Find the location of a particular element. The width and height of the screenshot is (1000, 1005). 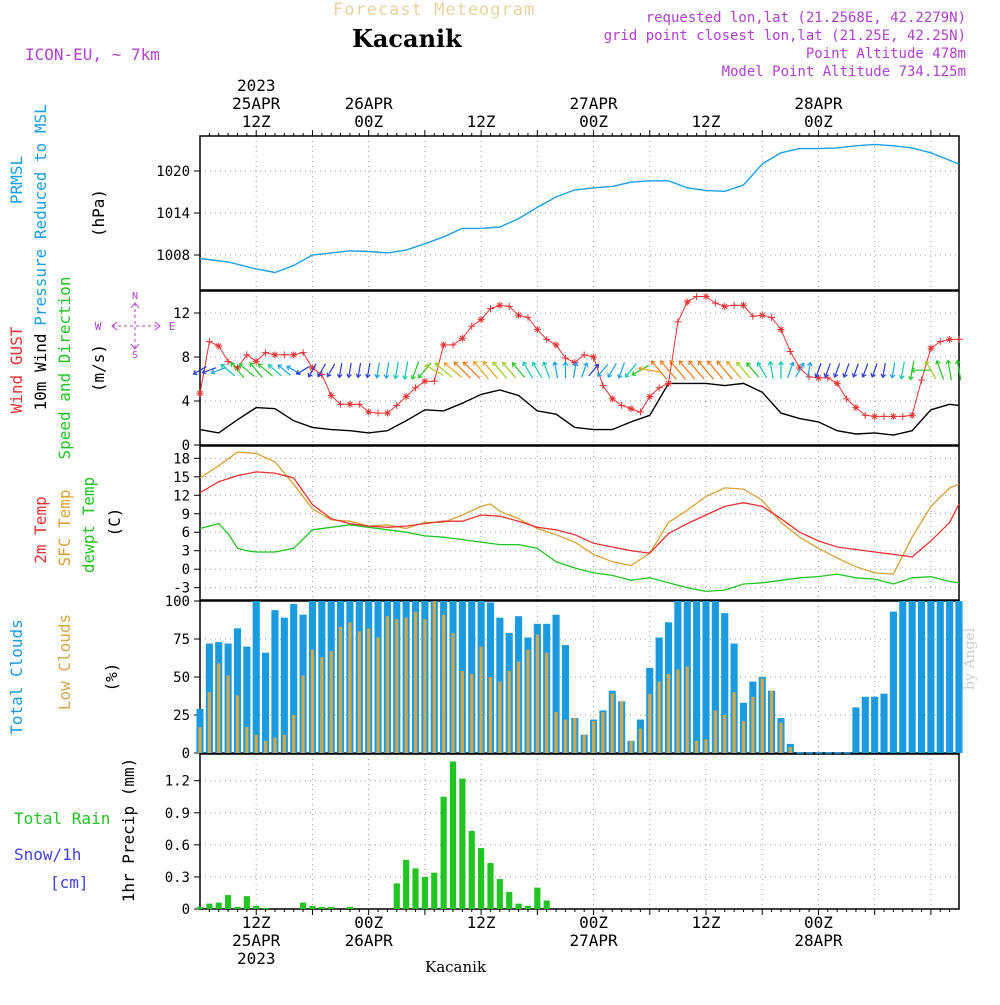

time-label-top: 28APR is located at coordinates (818, 103).